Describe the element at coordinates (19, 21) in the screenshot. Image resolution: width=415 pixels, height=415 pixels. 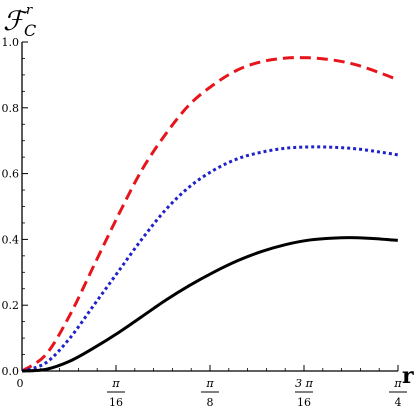
I see `y-axis-title: ℱ r C` at that location.